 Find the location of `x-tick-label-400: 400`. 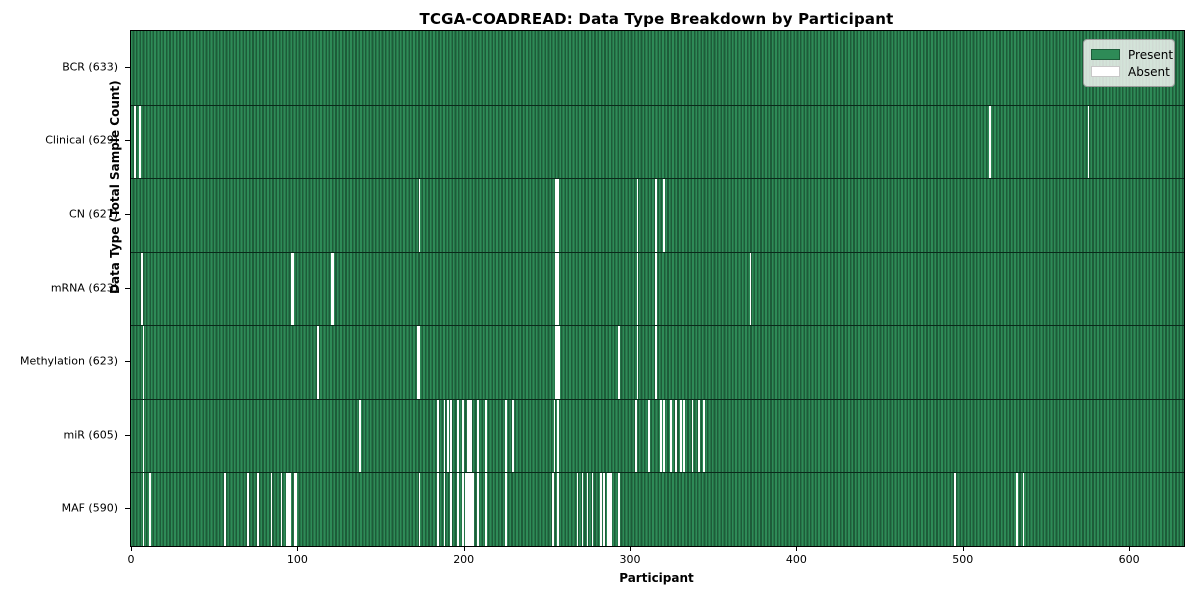

x-tick-label-400: 400 is located at coordinates (796, 559).